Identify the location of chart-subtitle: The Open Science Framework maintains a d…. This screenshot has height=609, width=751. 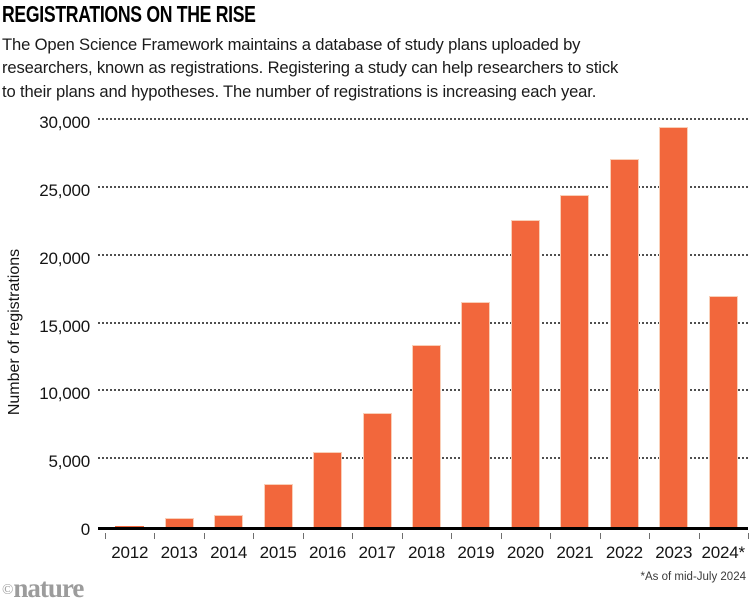
(310, 68).